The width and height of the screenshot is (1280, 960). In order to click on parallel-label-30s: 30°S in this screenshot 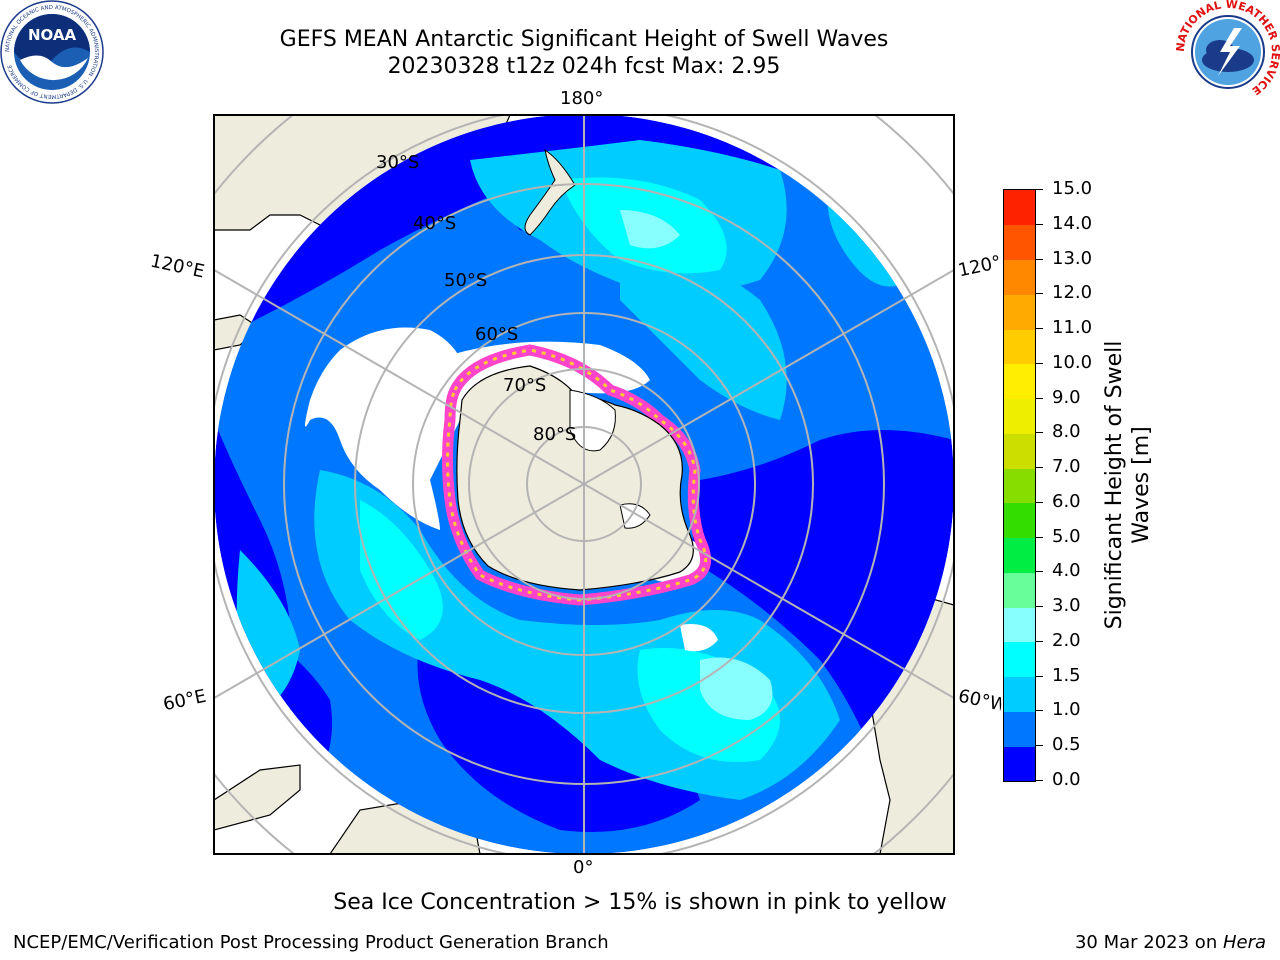, I will do `click(398, 162)`.